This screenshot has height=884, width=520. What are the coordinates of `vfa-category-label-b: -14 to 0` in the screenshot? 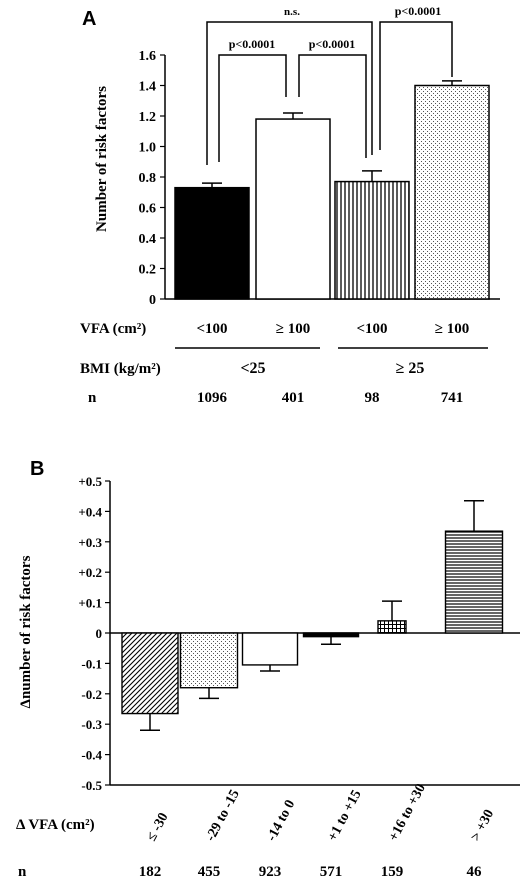 It's located at (281, 821).